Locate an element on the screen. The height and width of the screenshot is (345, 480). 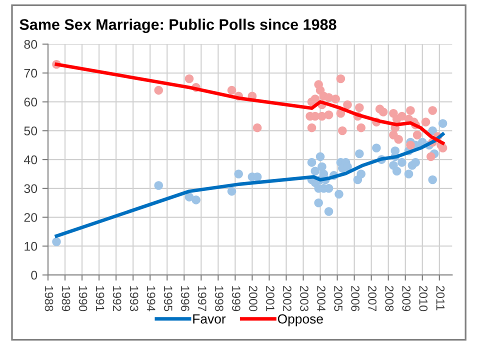
x-tick-label: 1995 is located at coordinates (168, 299).